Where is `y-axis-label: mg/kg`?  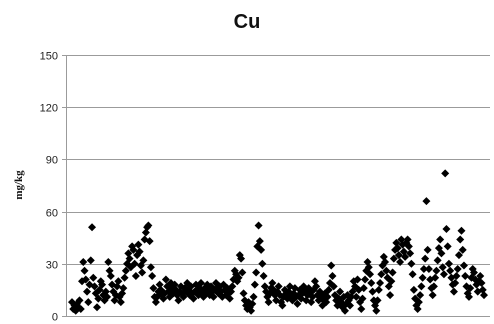 y-axis-label: mg/kg is located at coordinates (19, 185).